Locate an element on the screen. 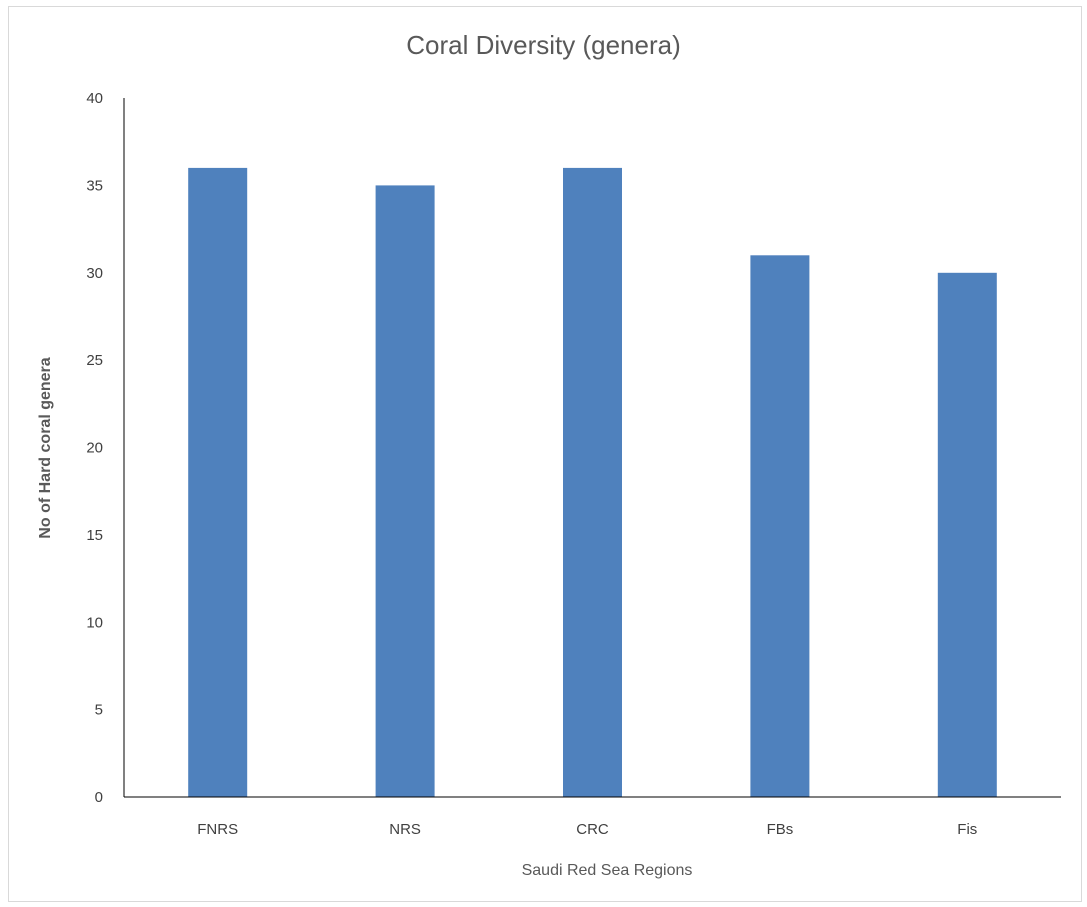 The image size is (1087, 907). y-tick-label-35: 35 is located at coordinates (94, 185).